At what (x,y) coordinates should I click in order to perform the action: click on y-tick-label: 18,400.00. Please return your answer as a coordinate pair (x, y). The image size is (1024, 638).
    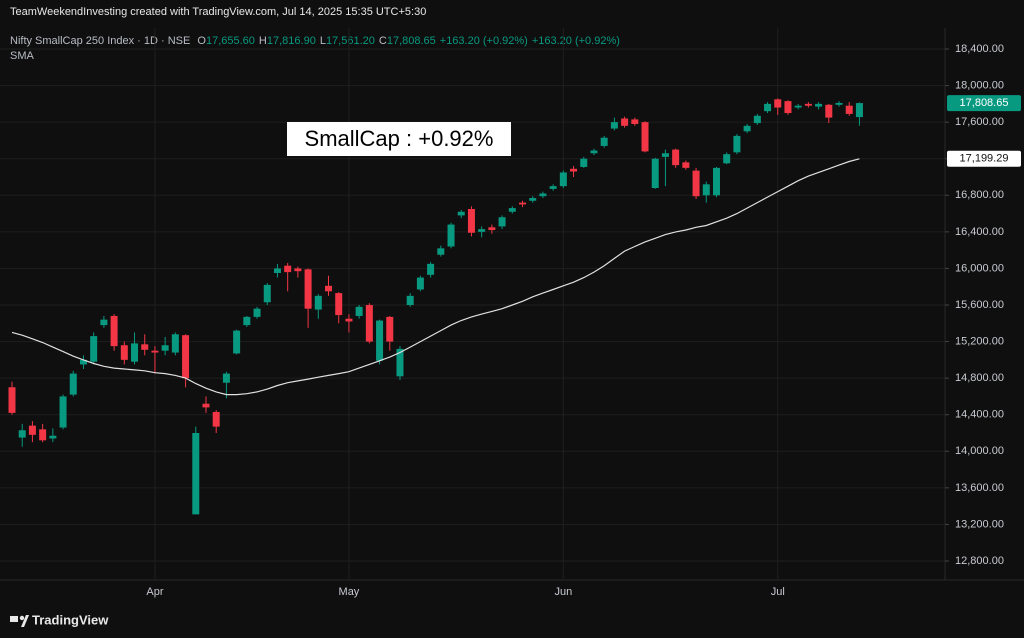
    Looking at the image, I should click on (979, 49).